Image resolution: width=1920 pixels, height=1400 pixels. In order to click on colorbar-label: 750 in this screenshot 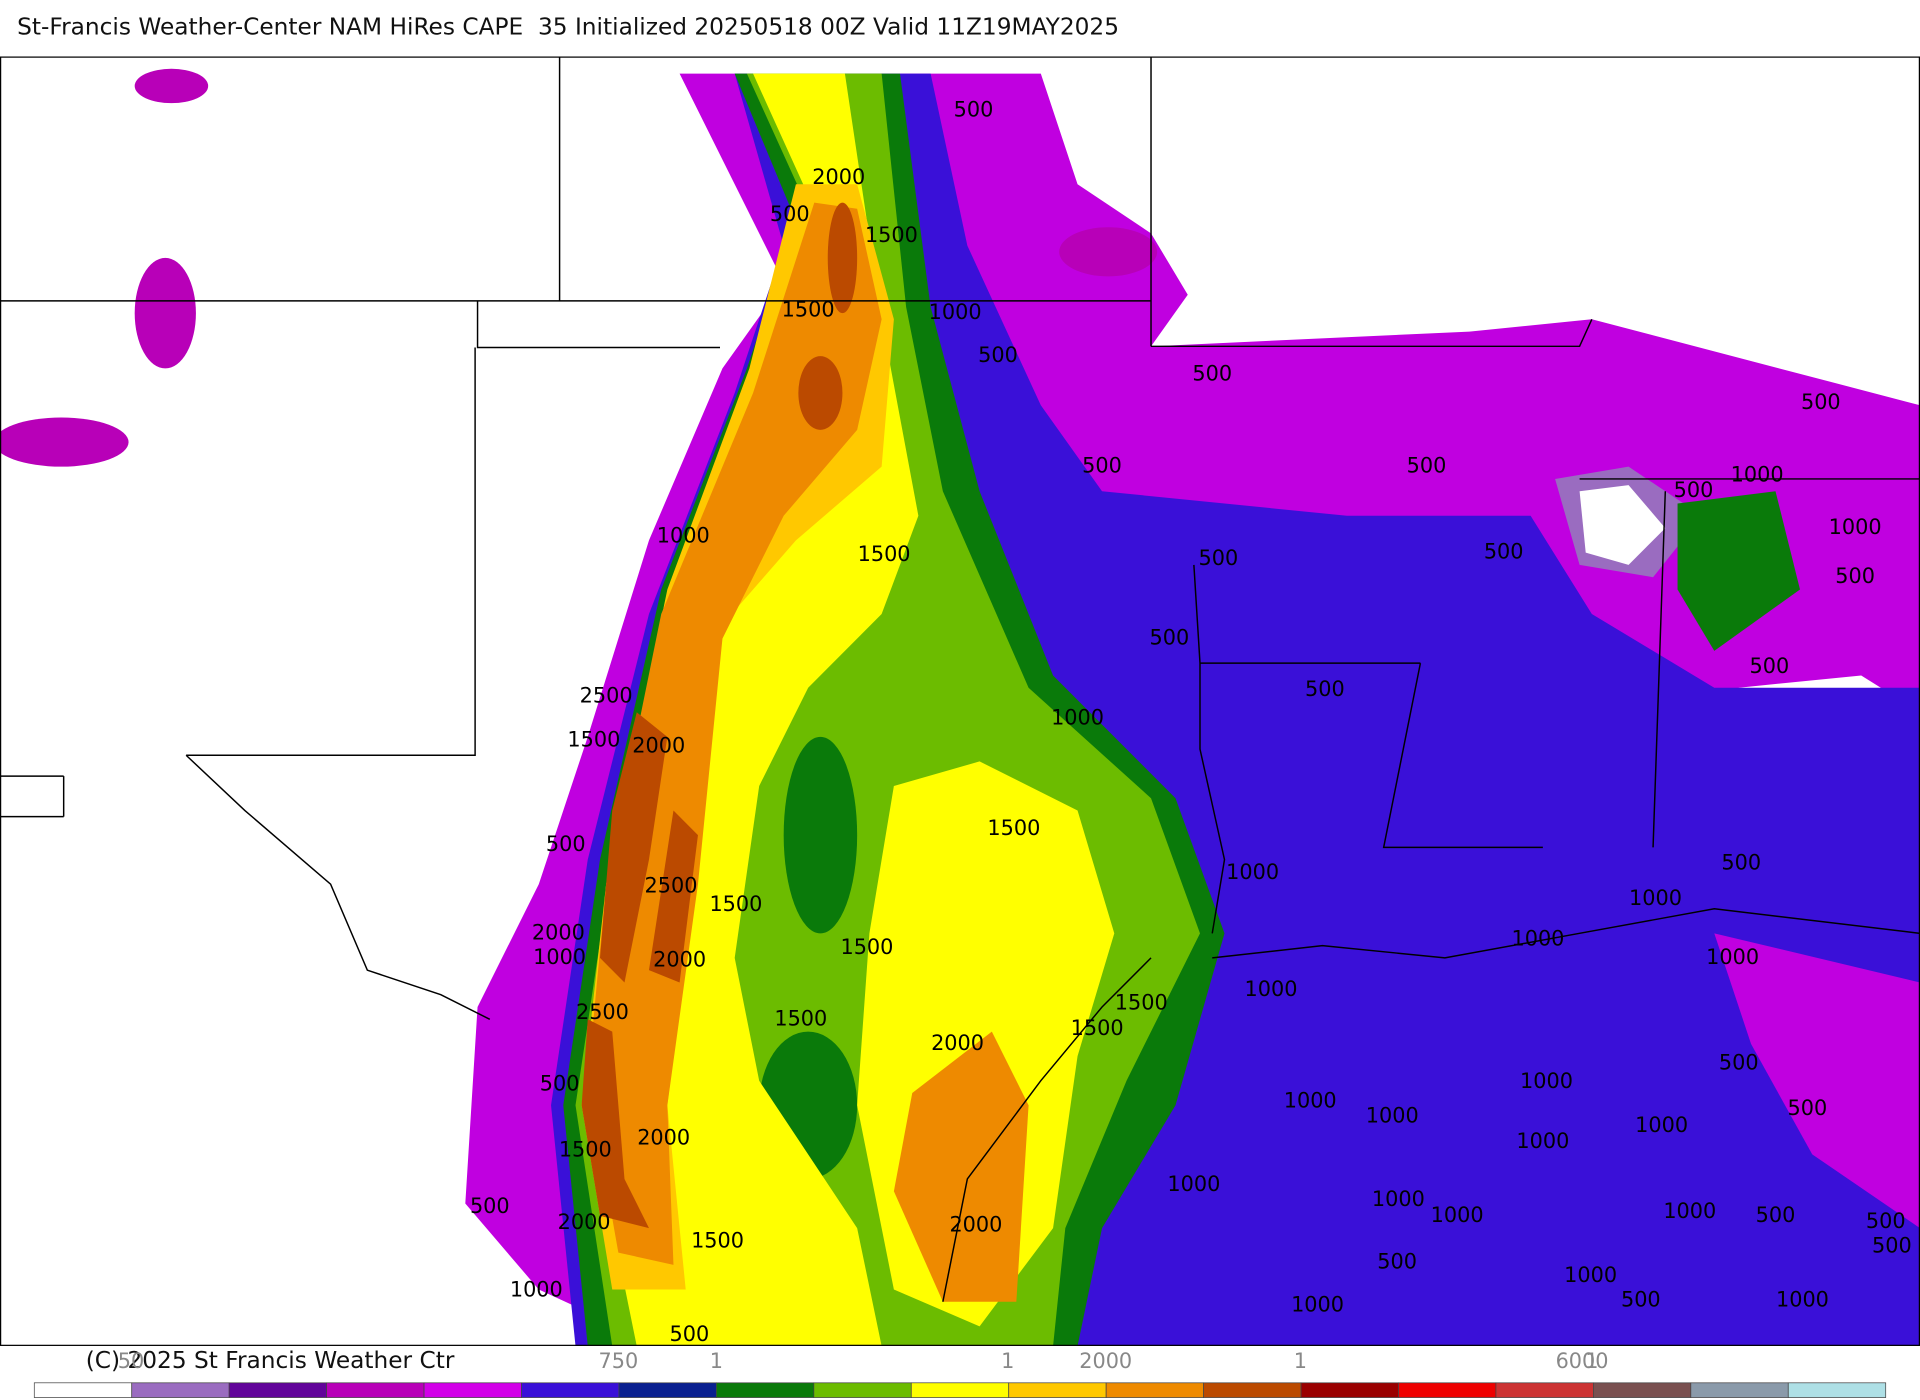, I will do `click(619, 1361)`.